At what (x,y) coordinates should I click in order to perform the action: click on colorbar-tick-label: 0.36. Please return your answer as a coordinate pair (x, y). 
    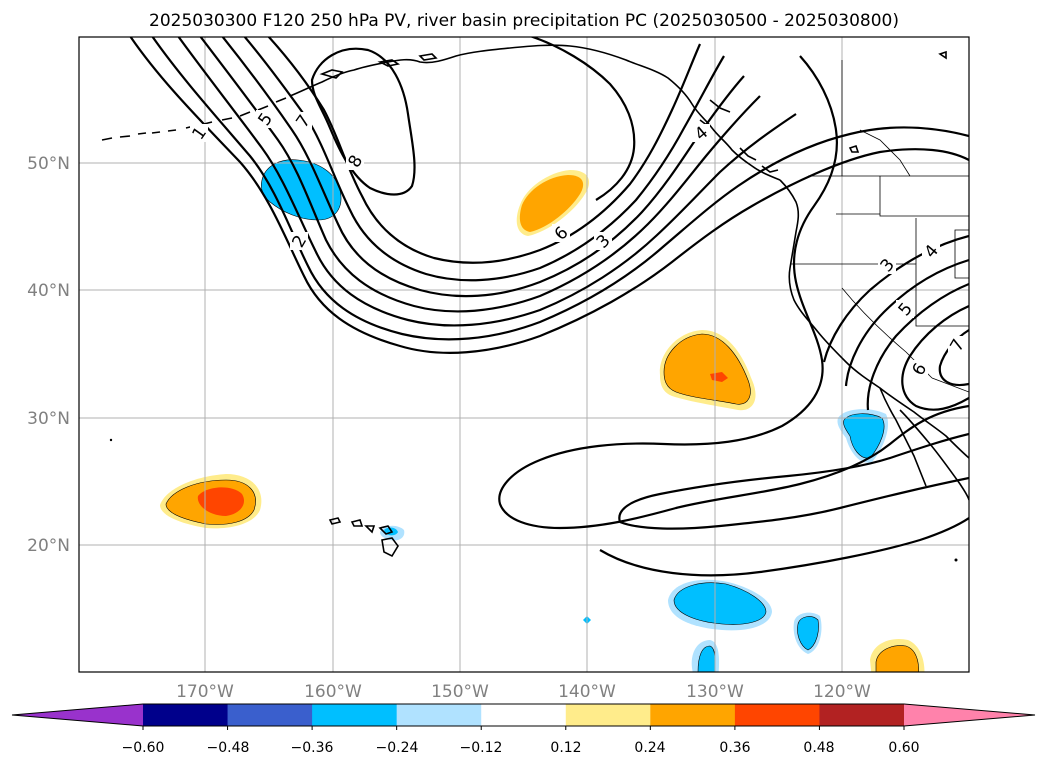
    Looking at the image, I should click on (734, 748).